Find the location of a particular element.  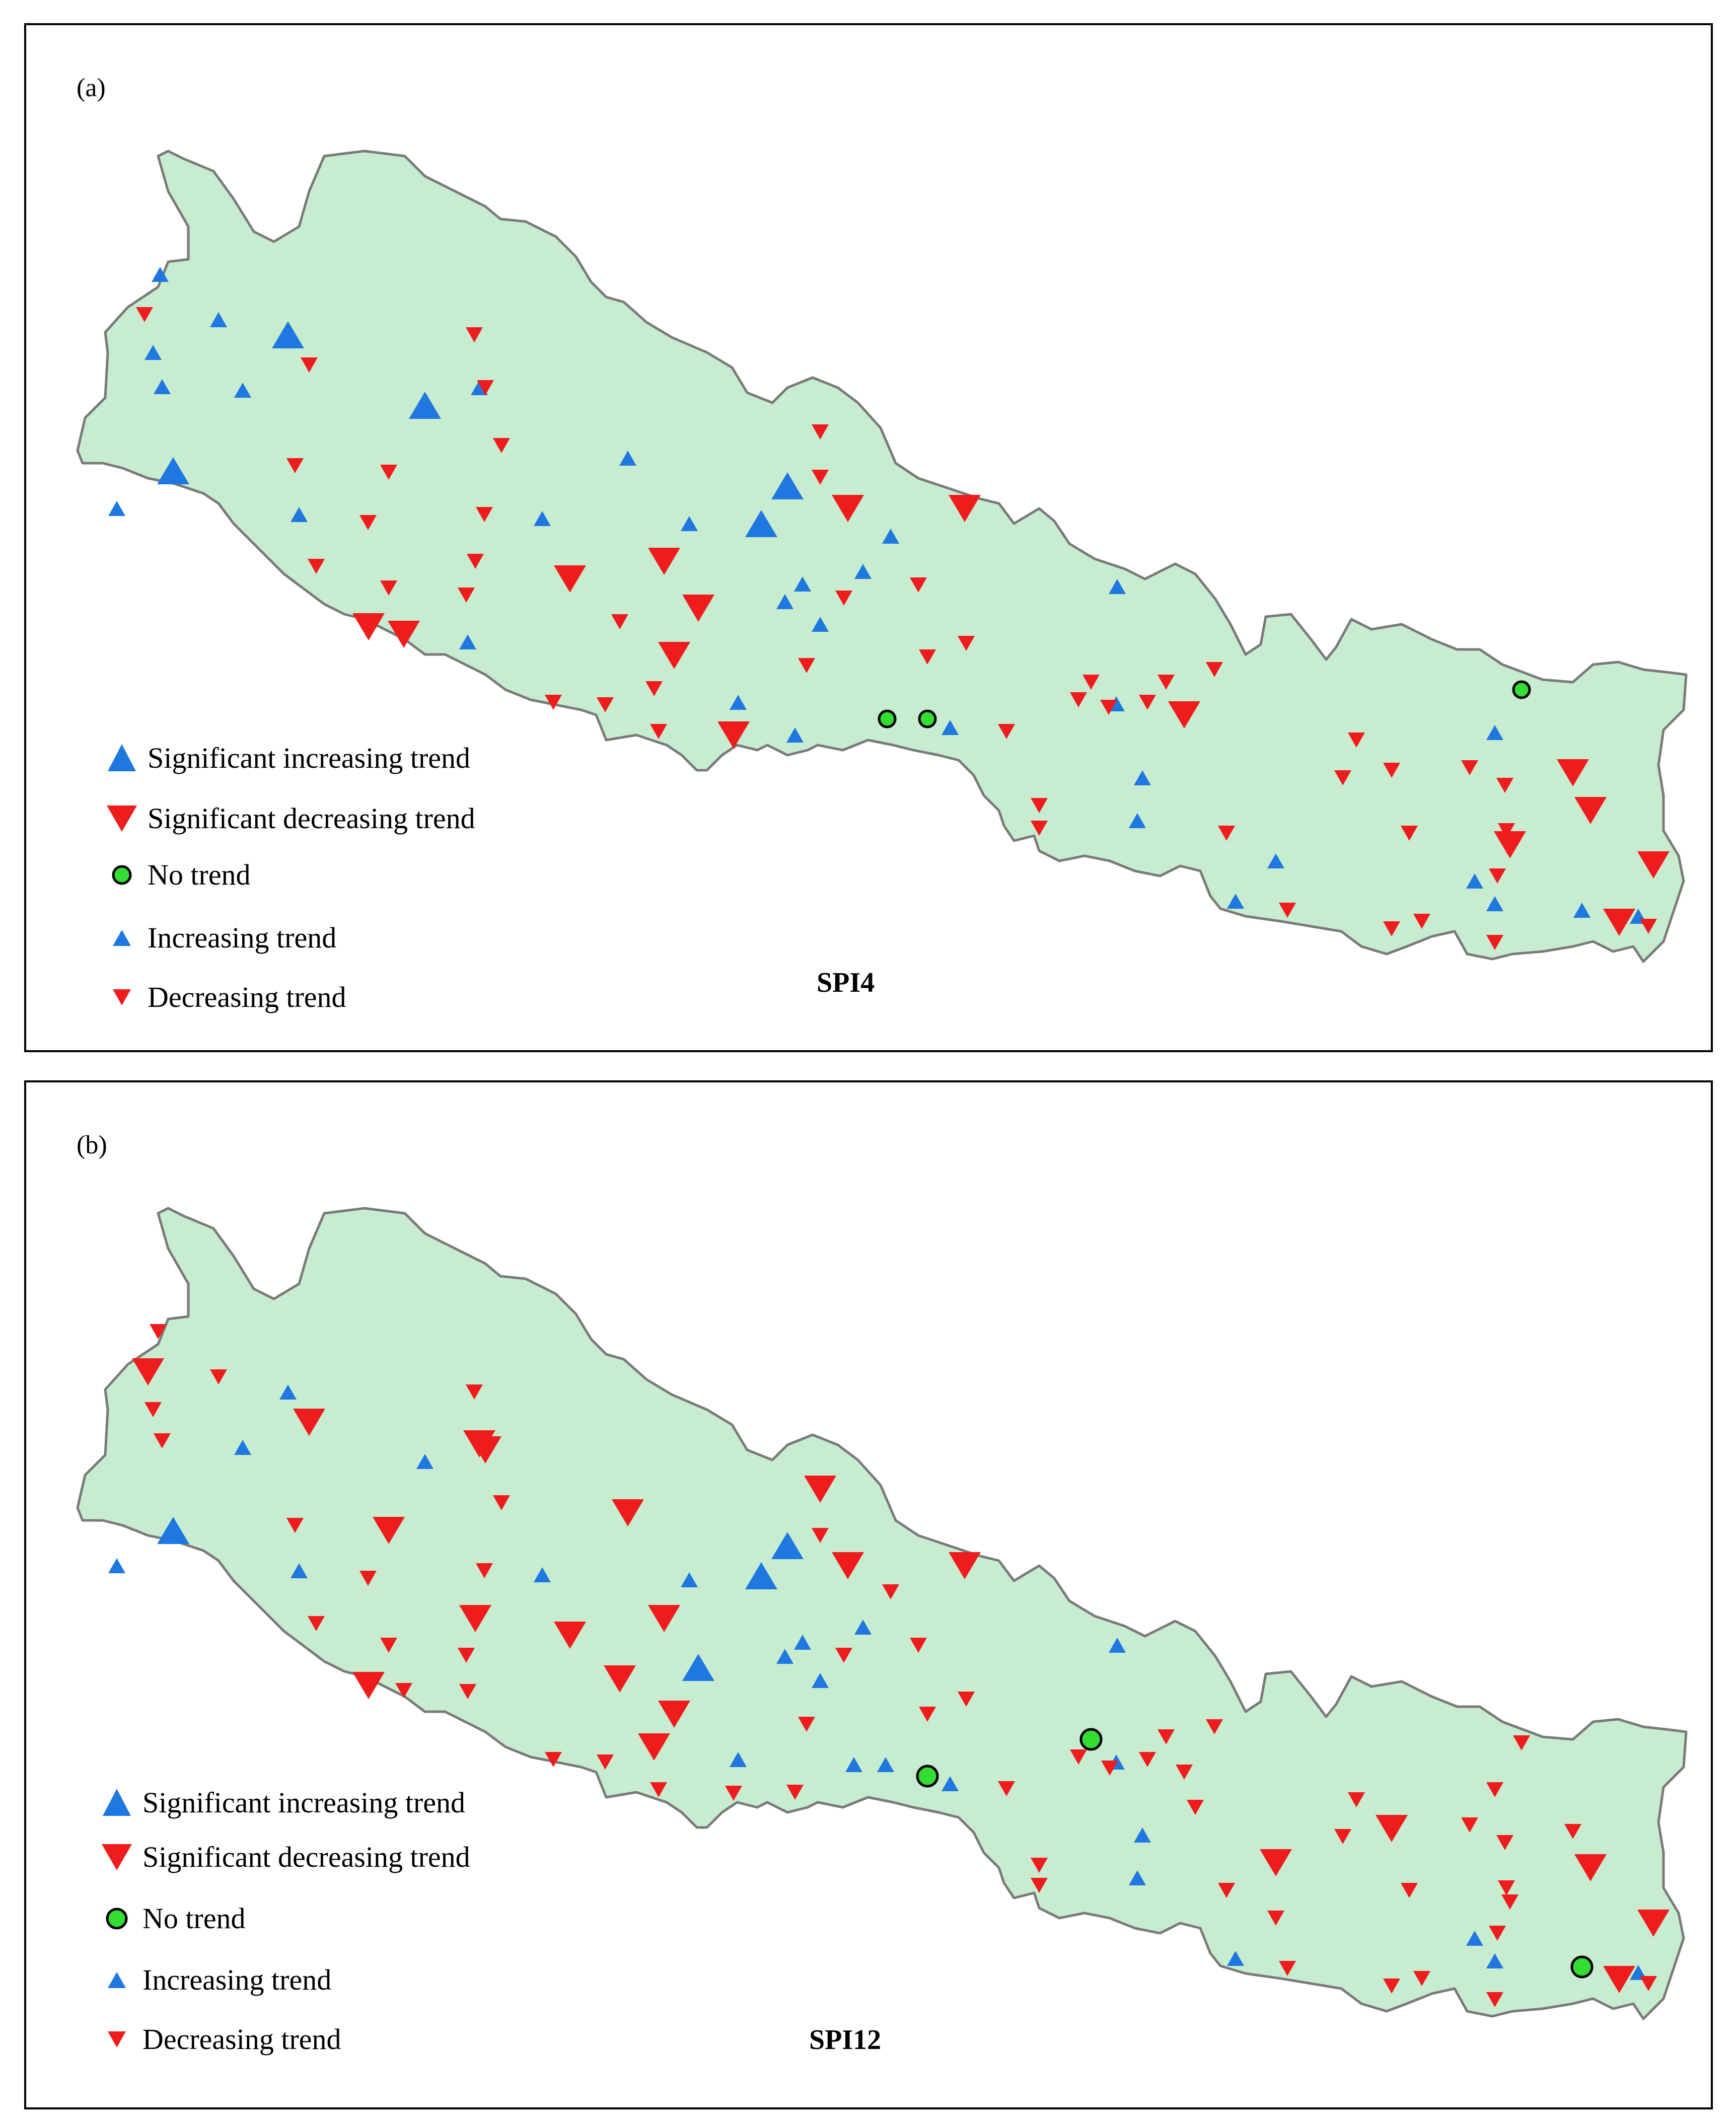

inc-triangle-icon is located at coordinates (122, 937).